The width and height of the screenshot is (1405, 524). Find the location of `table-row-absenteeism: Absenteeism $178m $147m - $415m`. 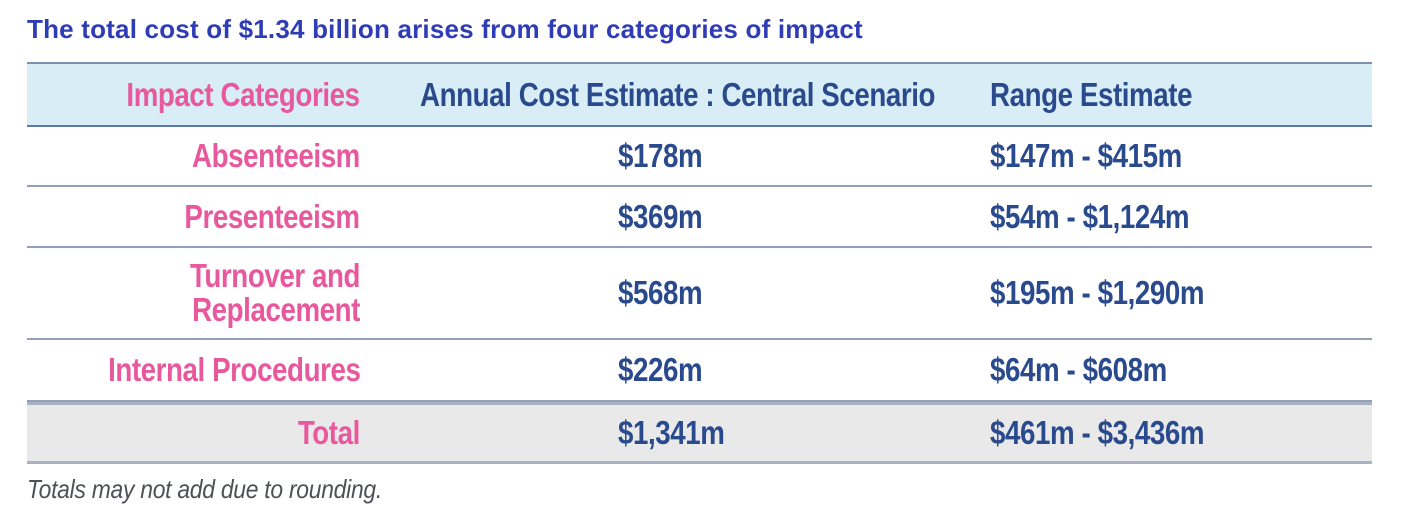

table-row-absenteeism: Absenteeism $178m $147m - $415m is located at coordinates (699, 157).